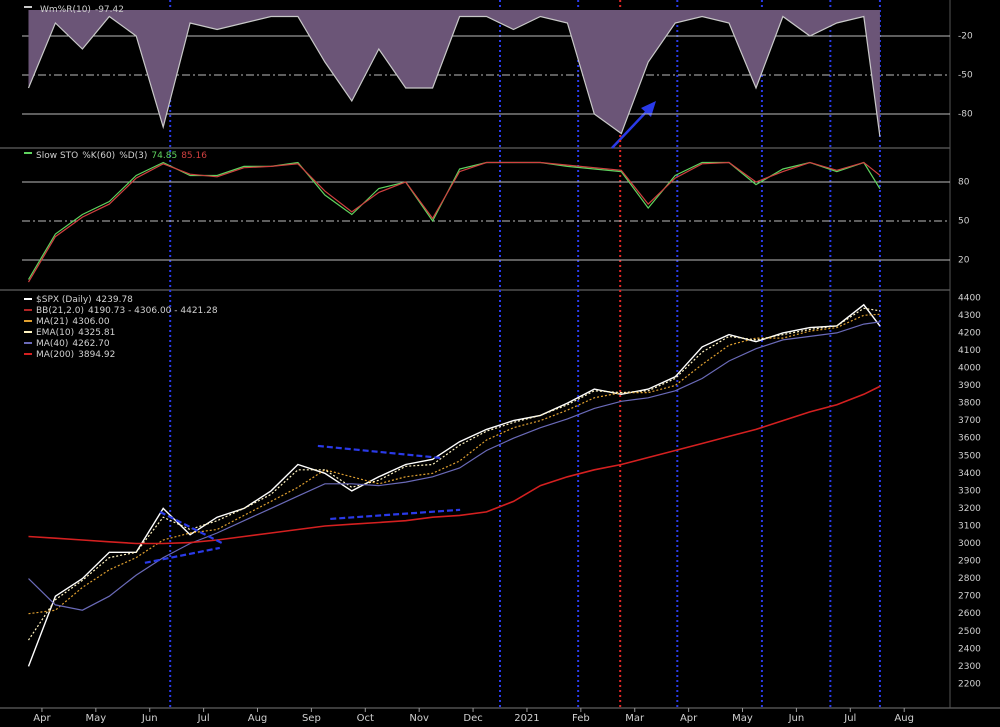  What do you see at coordinates (969, 456) in the screenshot?
I see `y-tick-label: 3500` at bounding box center [969, 456].